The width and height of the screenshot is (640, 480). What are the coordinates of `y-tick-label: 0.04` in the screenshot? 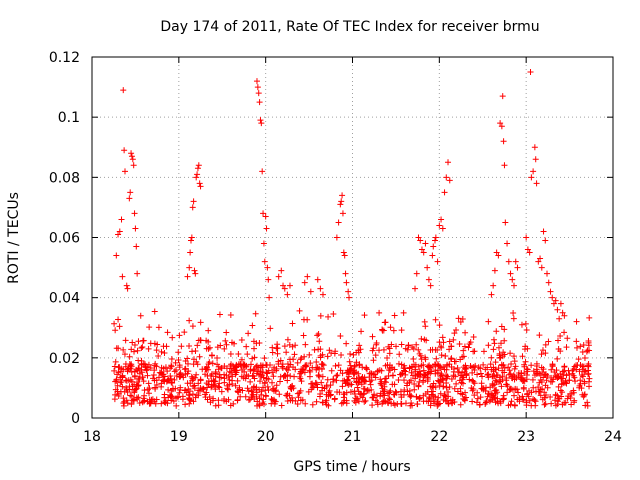 It's located at (64, 299).